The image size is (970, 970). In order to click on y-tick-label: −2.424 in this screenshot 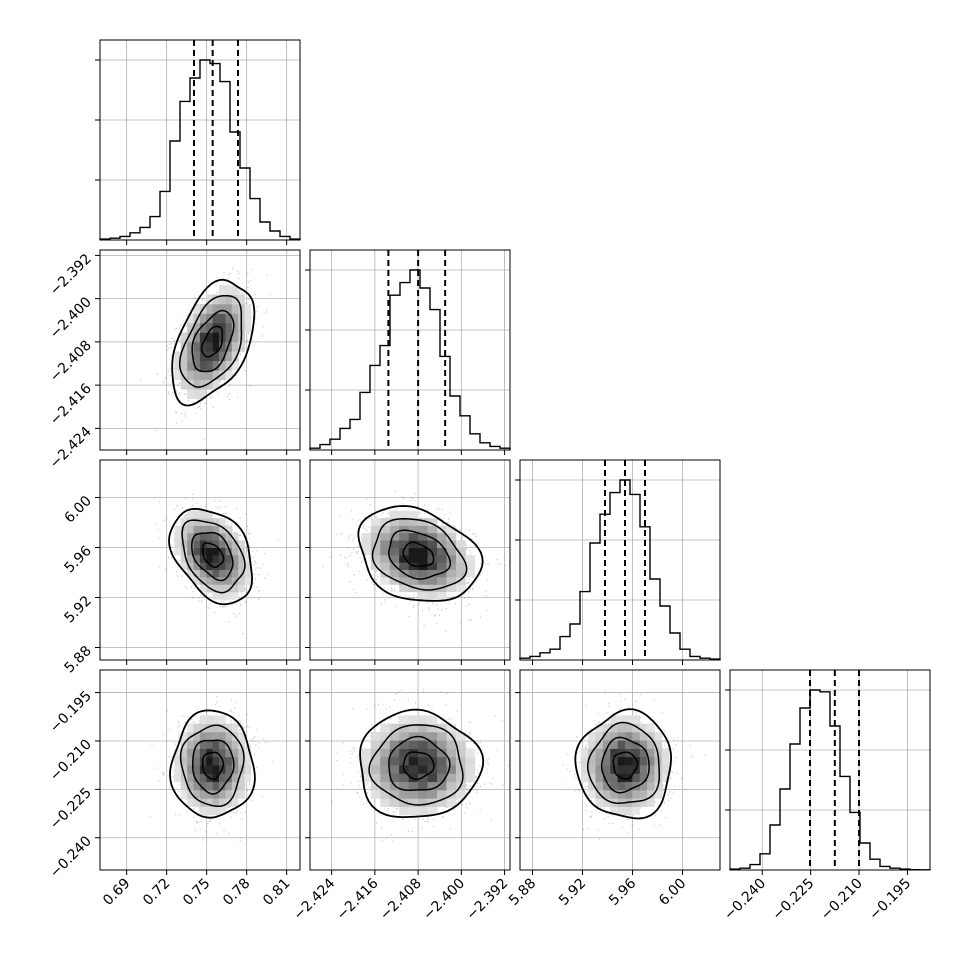, I will do `click(71, 448)`.